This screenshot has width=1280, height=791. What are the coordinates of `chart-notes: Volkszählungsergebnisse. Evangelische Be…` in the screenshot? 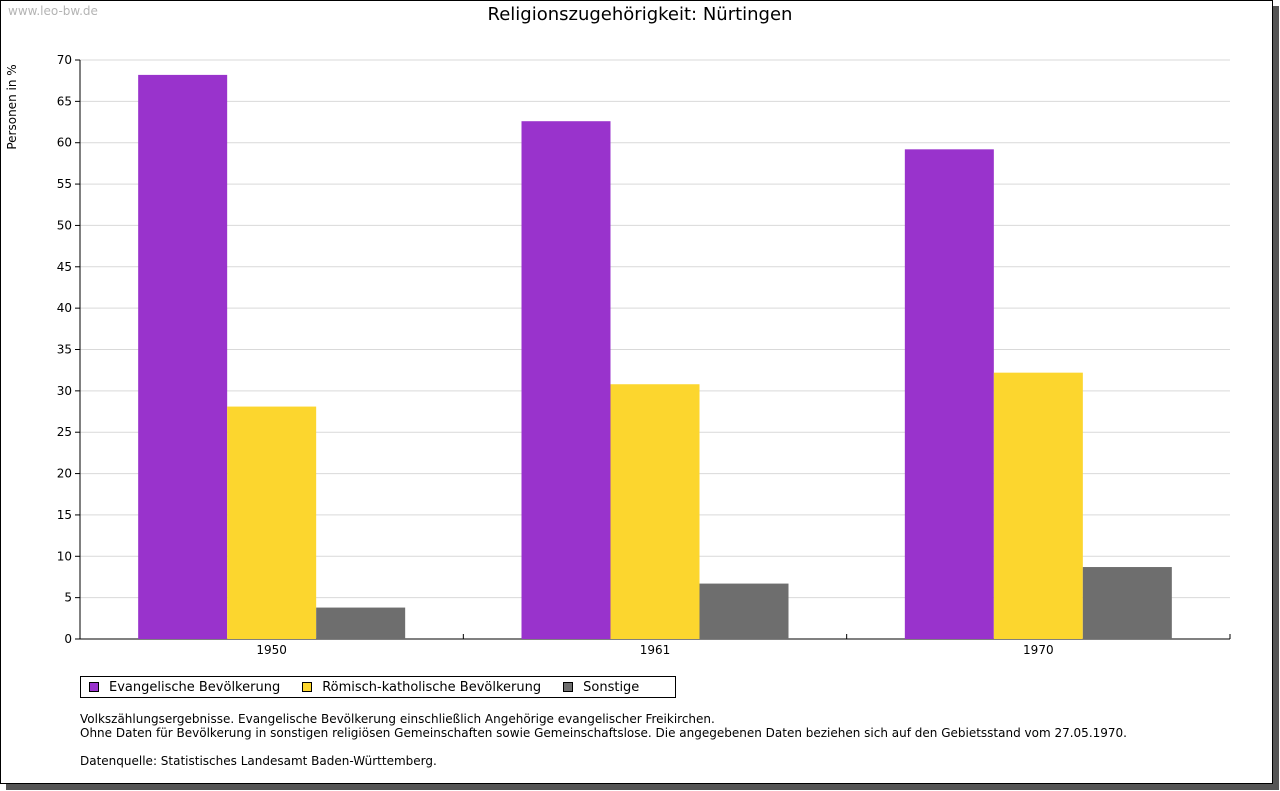 It's located at (603, 740).